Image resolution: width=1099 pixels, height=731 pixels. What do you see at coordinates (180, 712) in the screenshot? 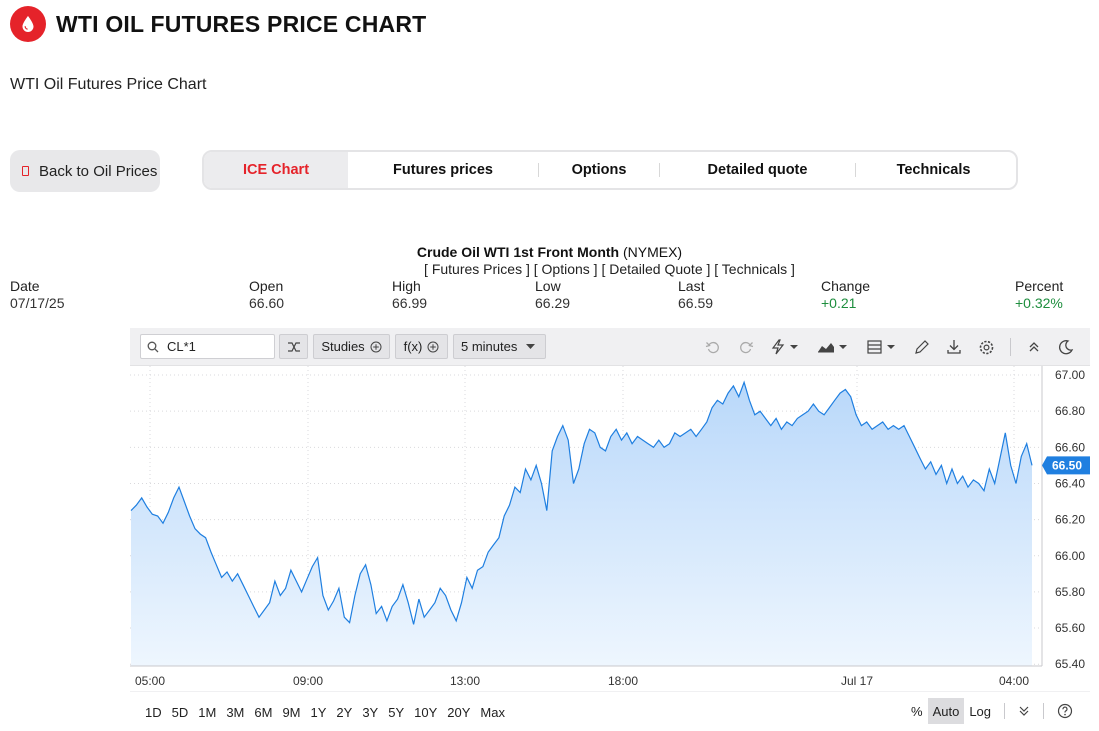
I see `range-5d: 5D` at bounding box center [180, 712].